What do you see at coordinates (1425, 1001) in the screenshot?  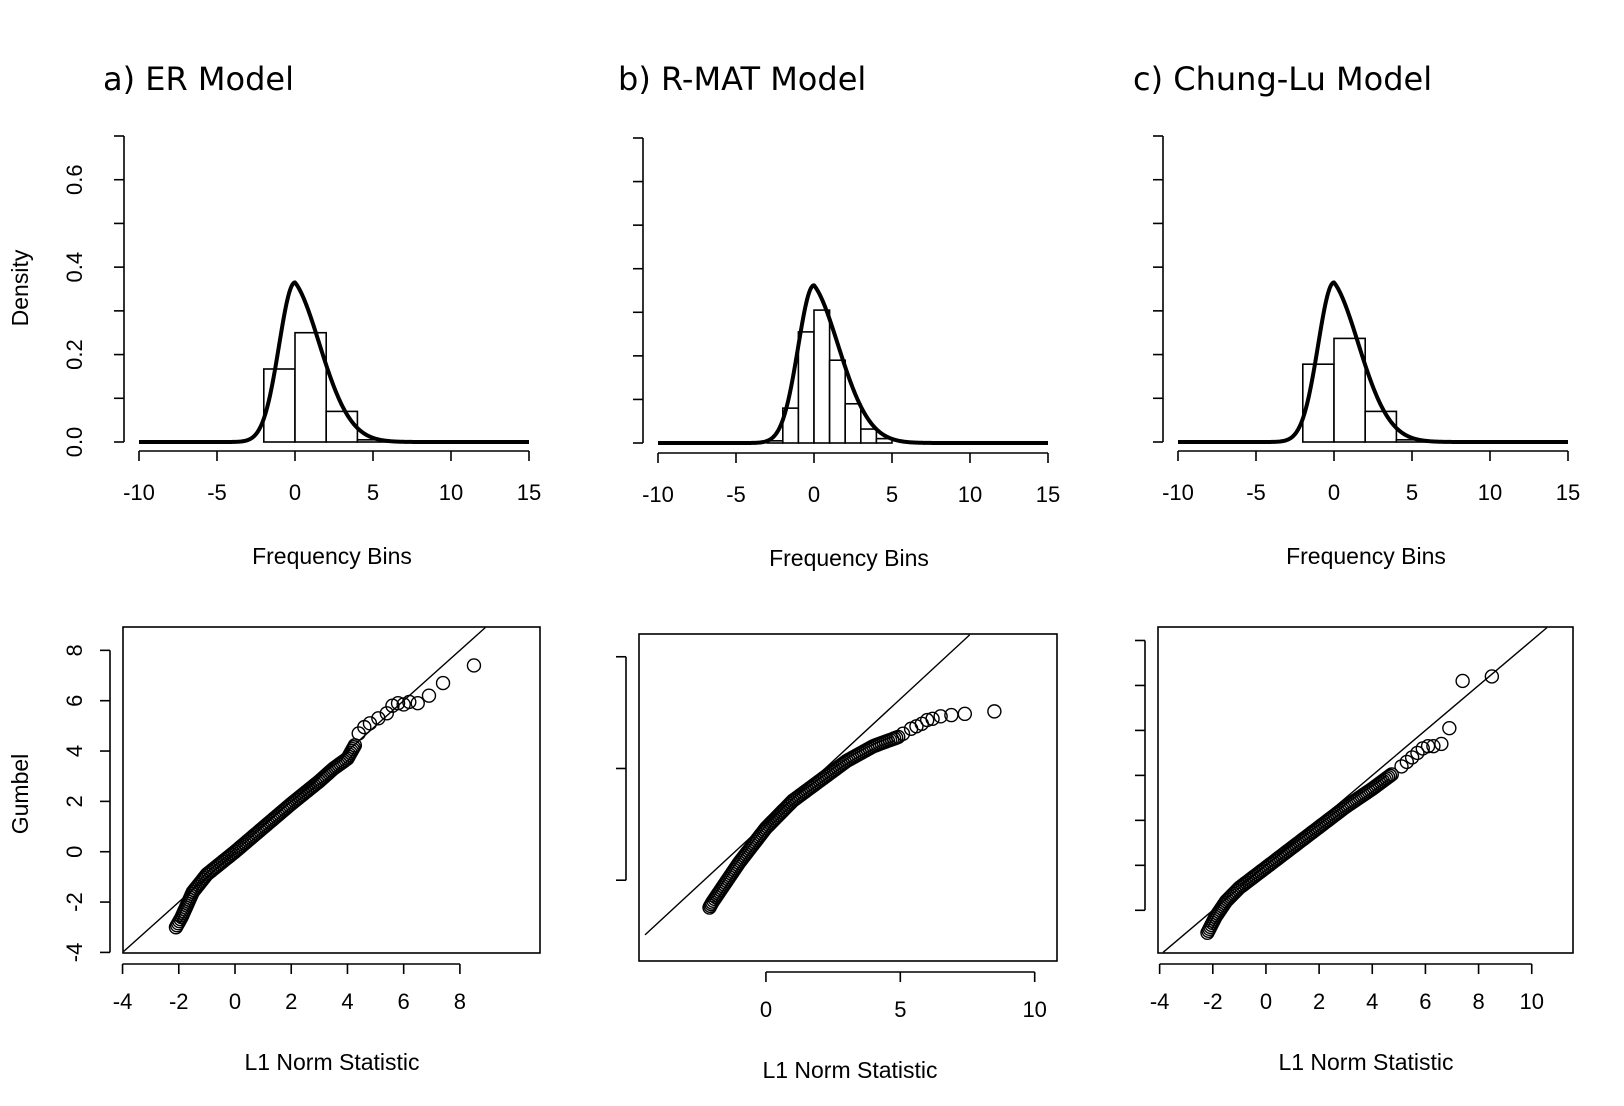 I see `qq-c-x-tick-label: 6` at bounding box center [1425, 1001].